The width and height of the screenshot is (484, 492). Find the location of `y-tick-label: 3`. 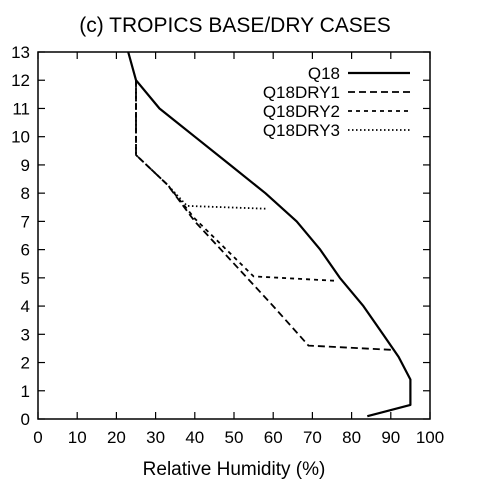

y-tick-label: 3 is located at coordinates (25, 334).